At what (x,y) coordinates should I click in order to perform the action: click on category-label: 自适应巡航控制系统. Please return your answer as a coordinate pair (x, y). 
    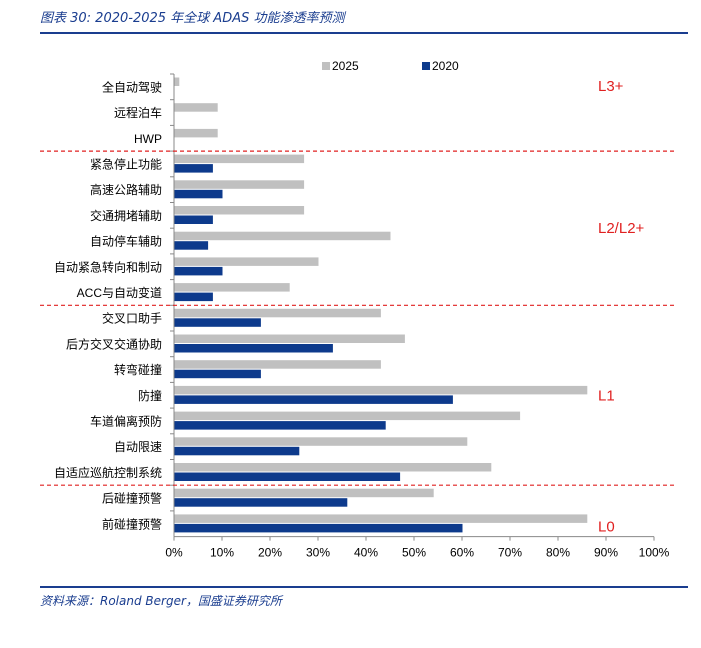
    Looking at the image, I should click on (108, 472).